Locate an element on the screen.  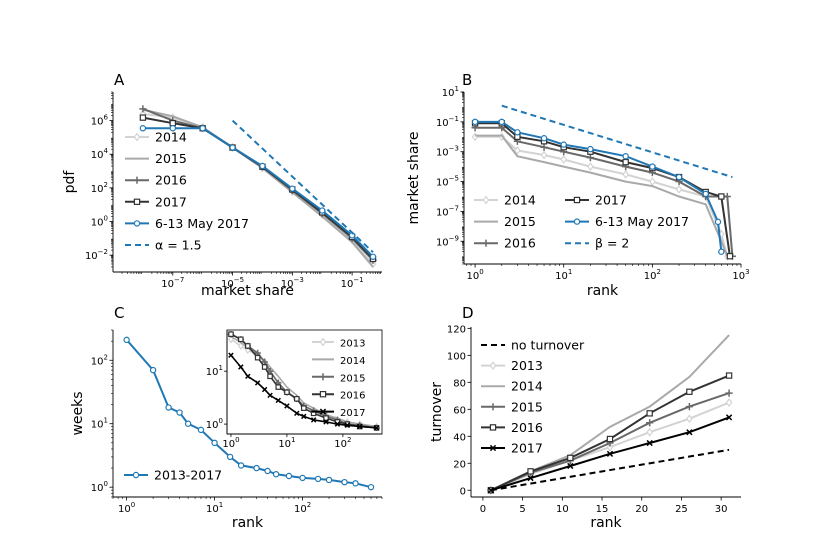
tick-label: 10⁻² is located at coordinates (96, 255).